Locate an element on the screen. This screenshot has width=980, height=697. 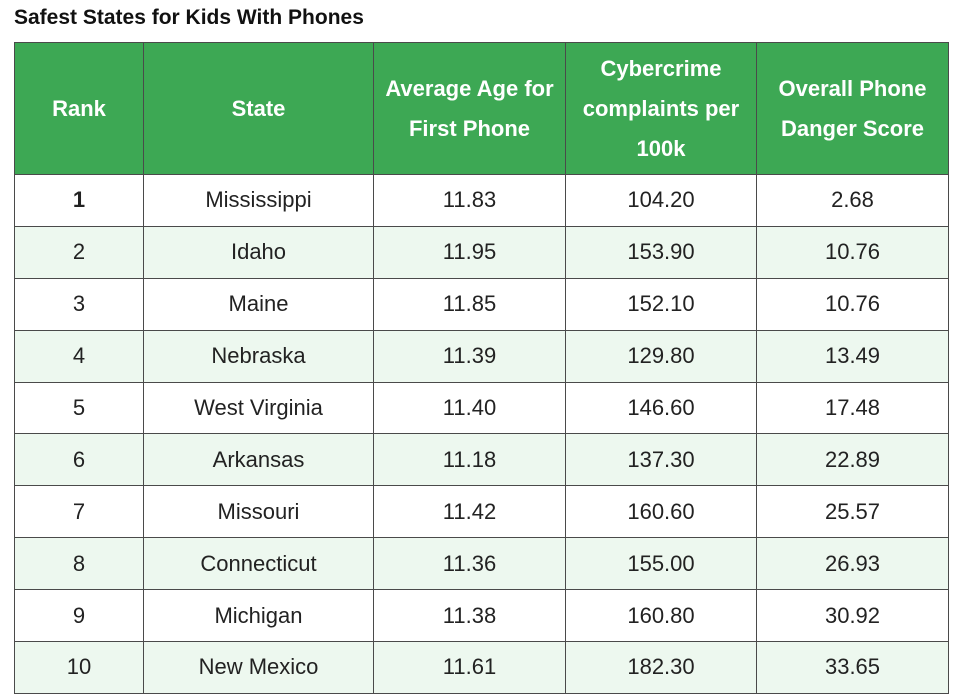
table-row: 5 West Virginia 11.40 146.60 17.48 is located at coordinates (481, 408).